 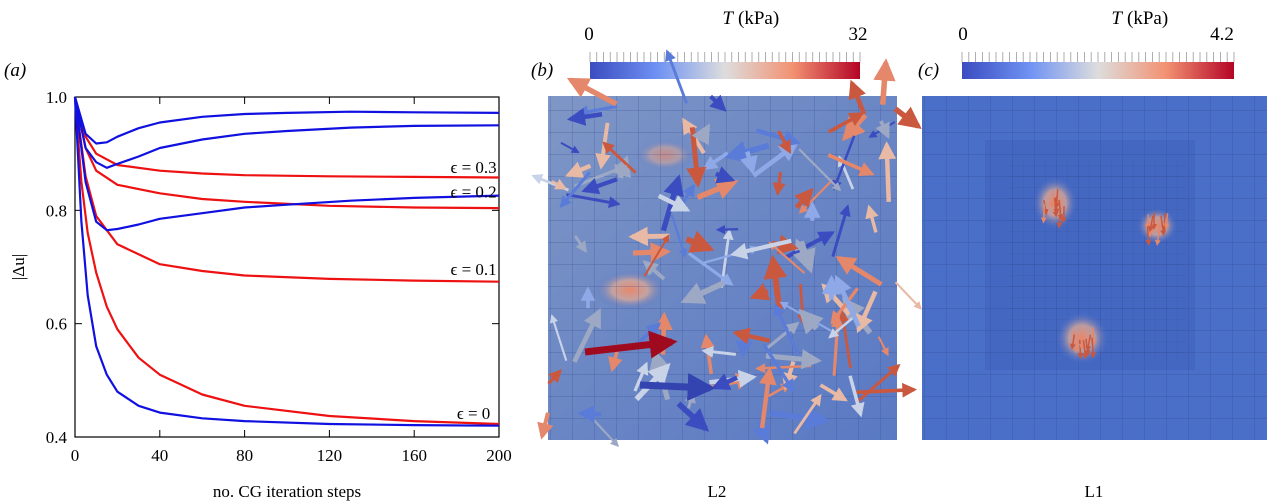 What do you see at coordinates (1147, 18) in the screenshot?
I see `colorbar-c-unit: (kPa)` at bounding box center [1147, 18].